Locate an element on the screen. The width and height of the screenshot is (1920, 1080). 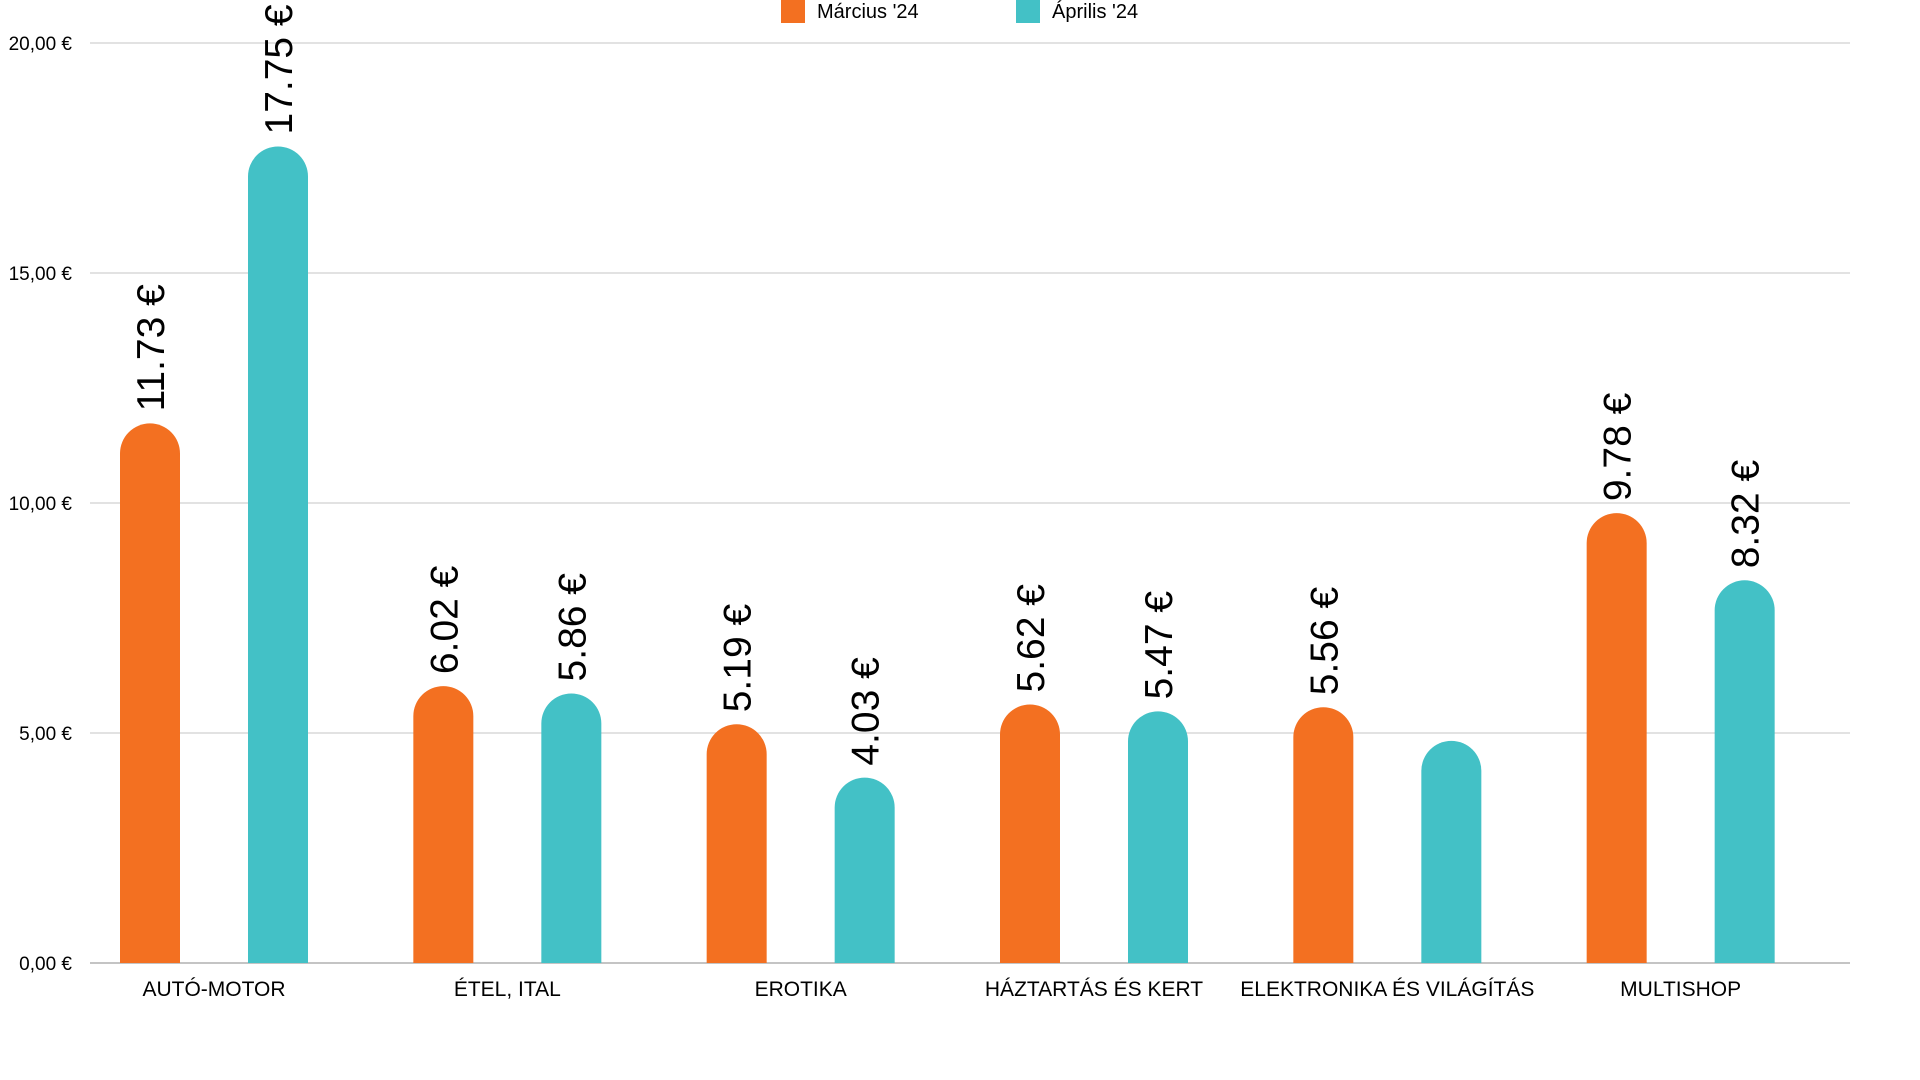
data-label: 6.02 € is located at coordinates (444, 619).